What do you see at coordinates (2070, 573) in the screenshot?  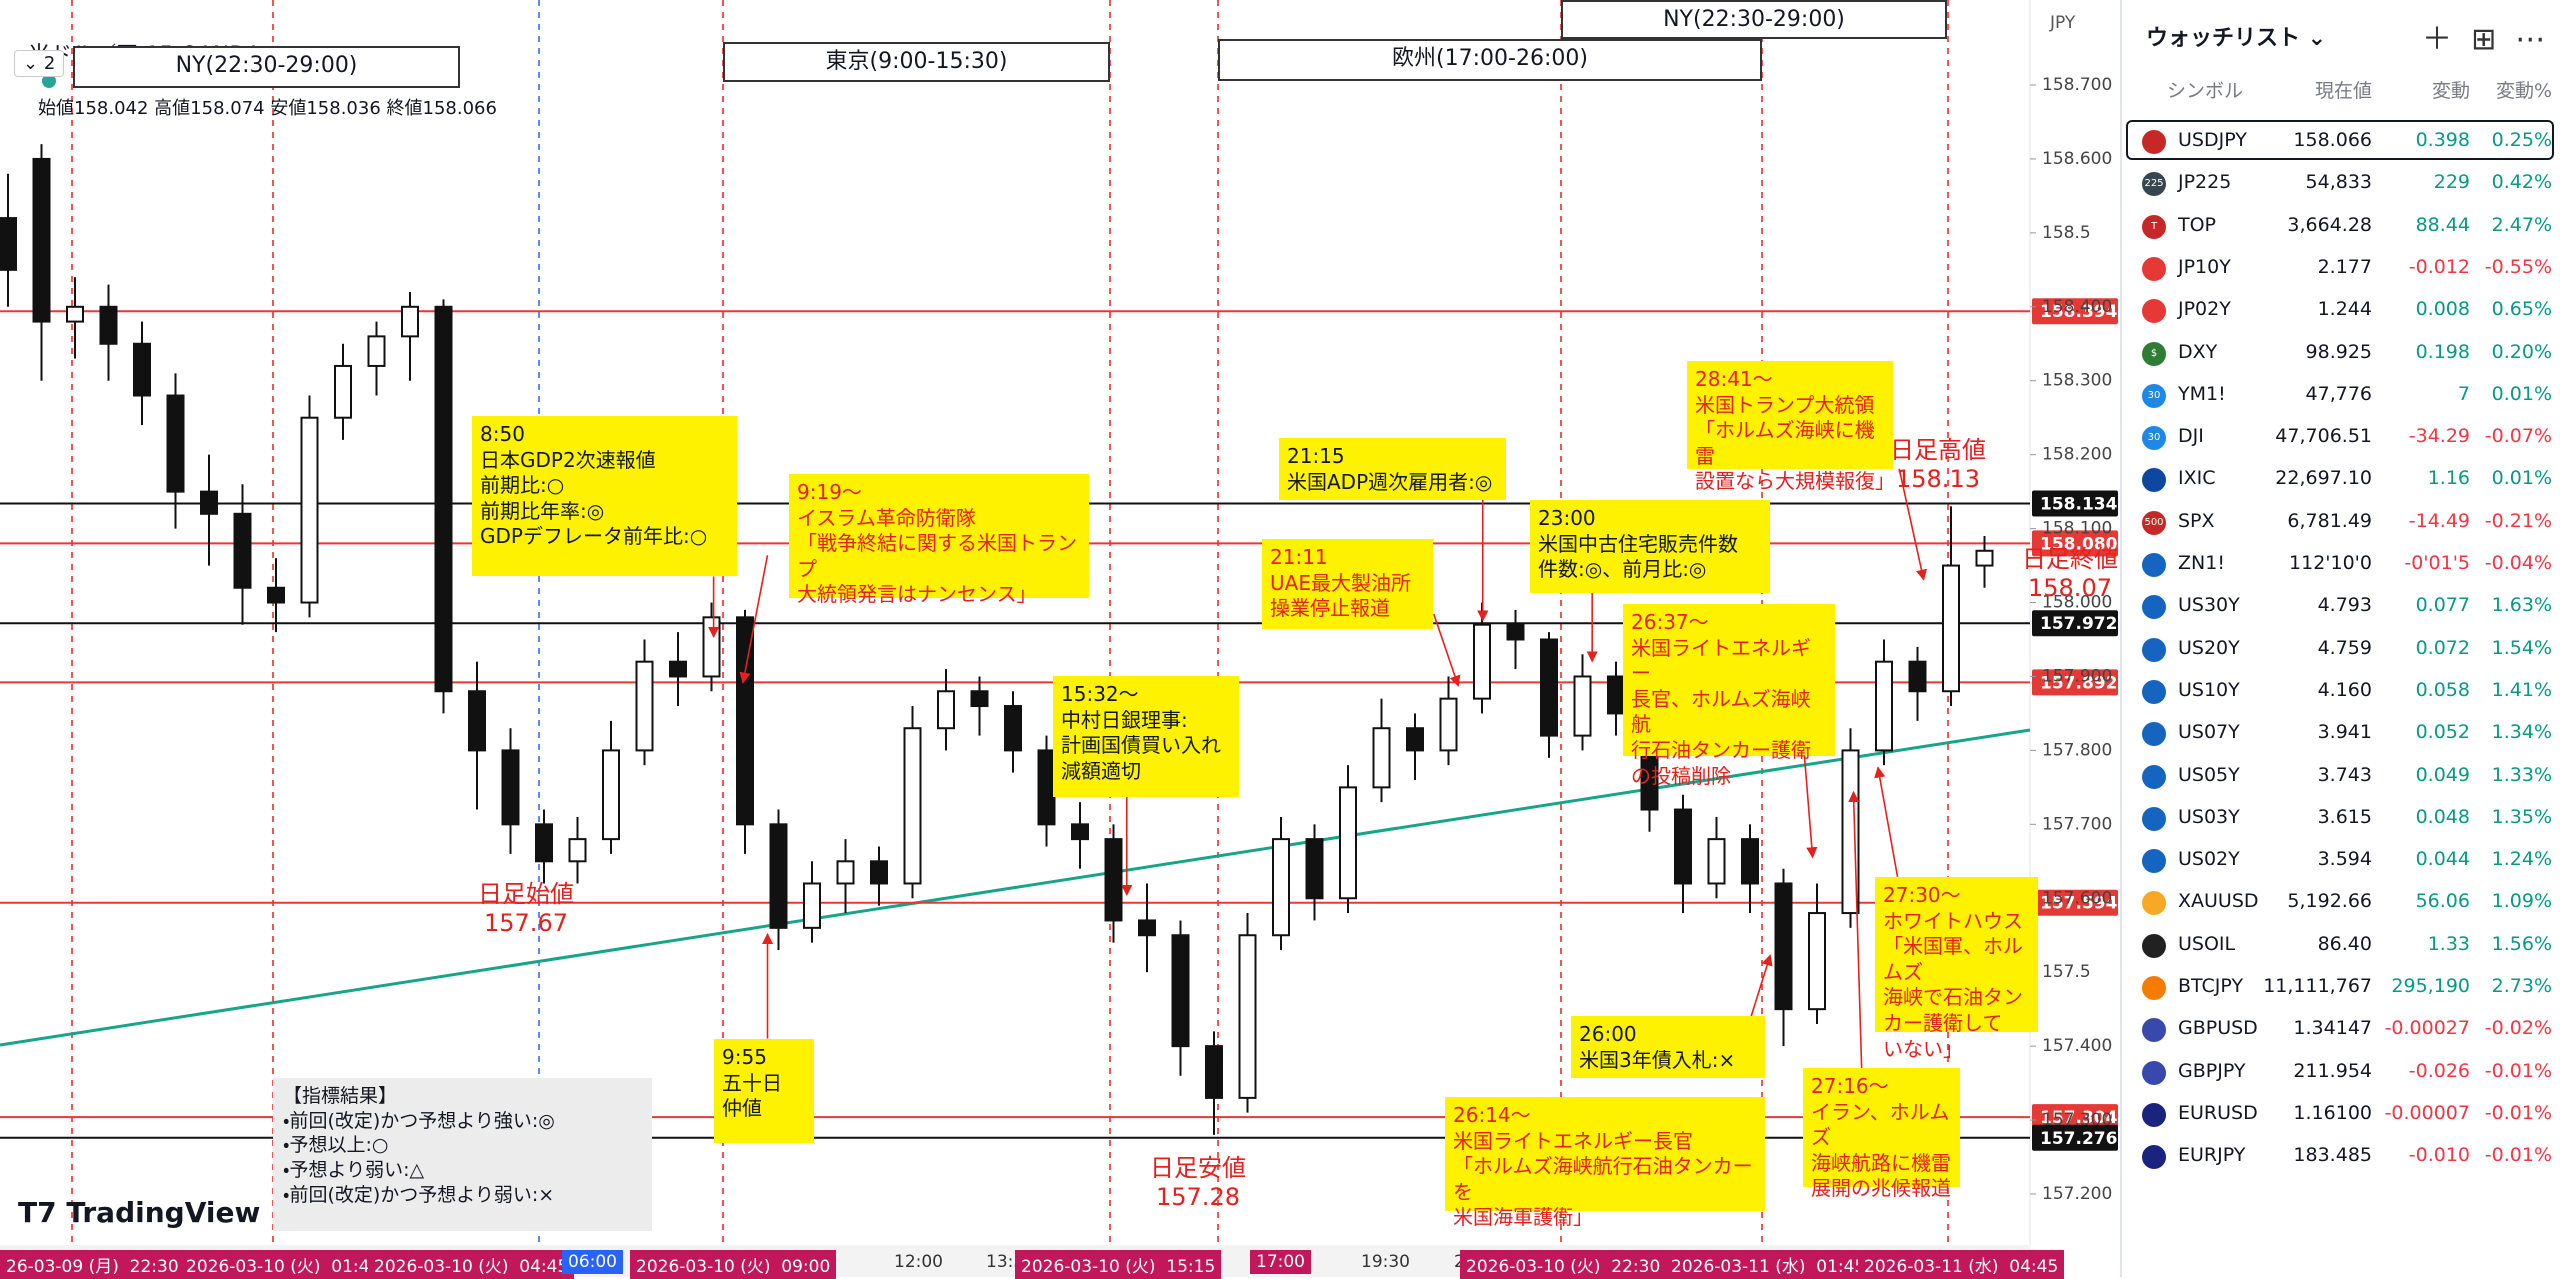 I see `daily-note: 日足終値 158.07` at bounding box center [2070, 573].